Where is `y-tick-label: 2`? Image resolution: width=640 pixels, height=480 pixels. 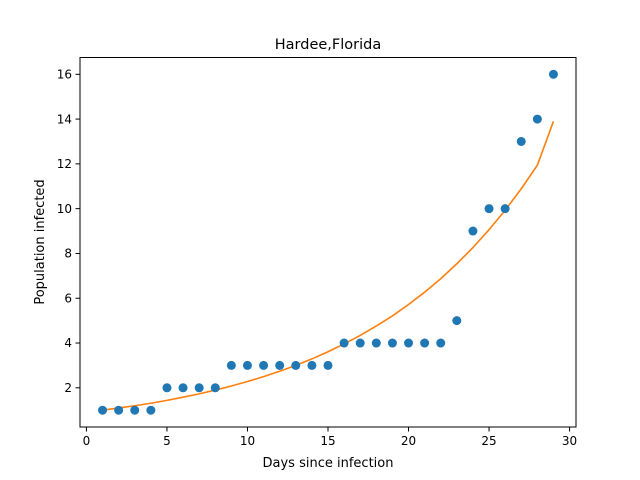 y-tick-label: 2 is located at coordinates (68, 388).